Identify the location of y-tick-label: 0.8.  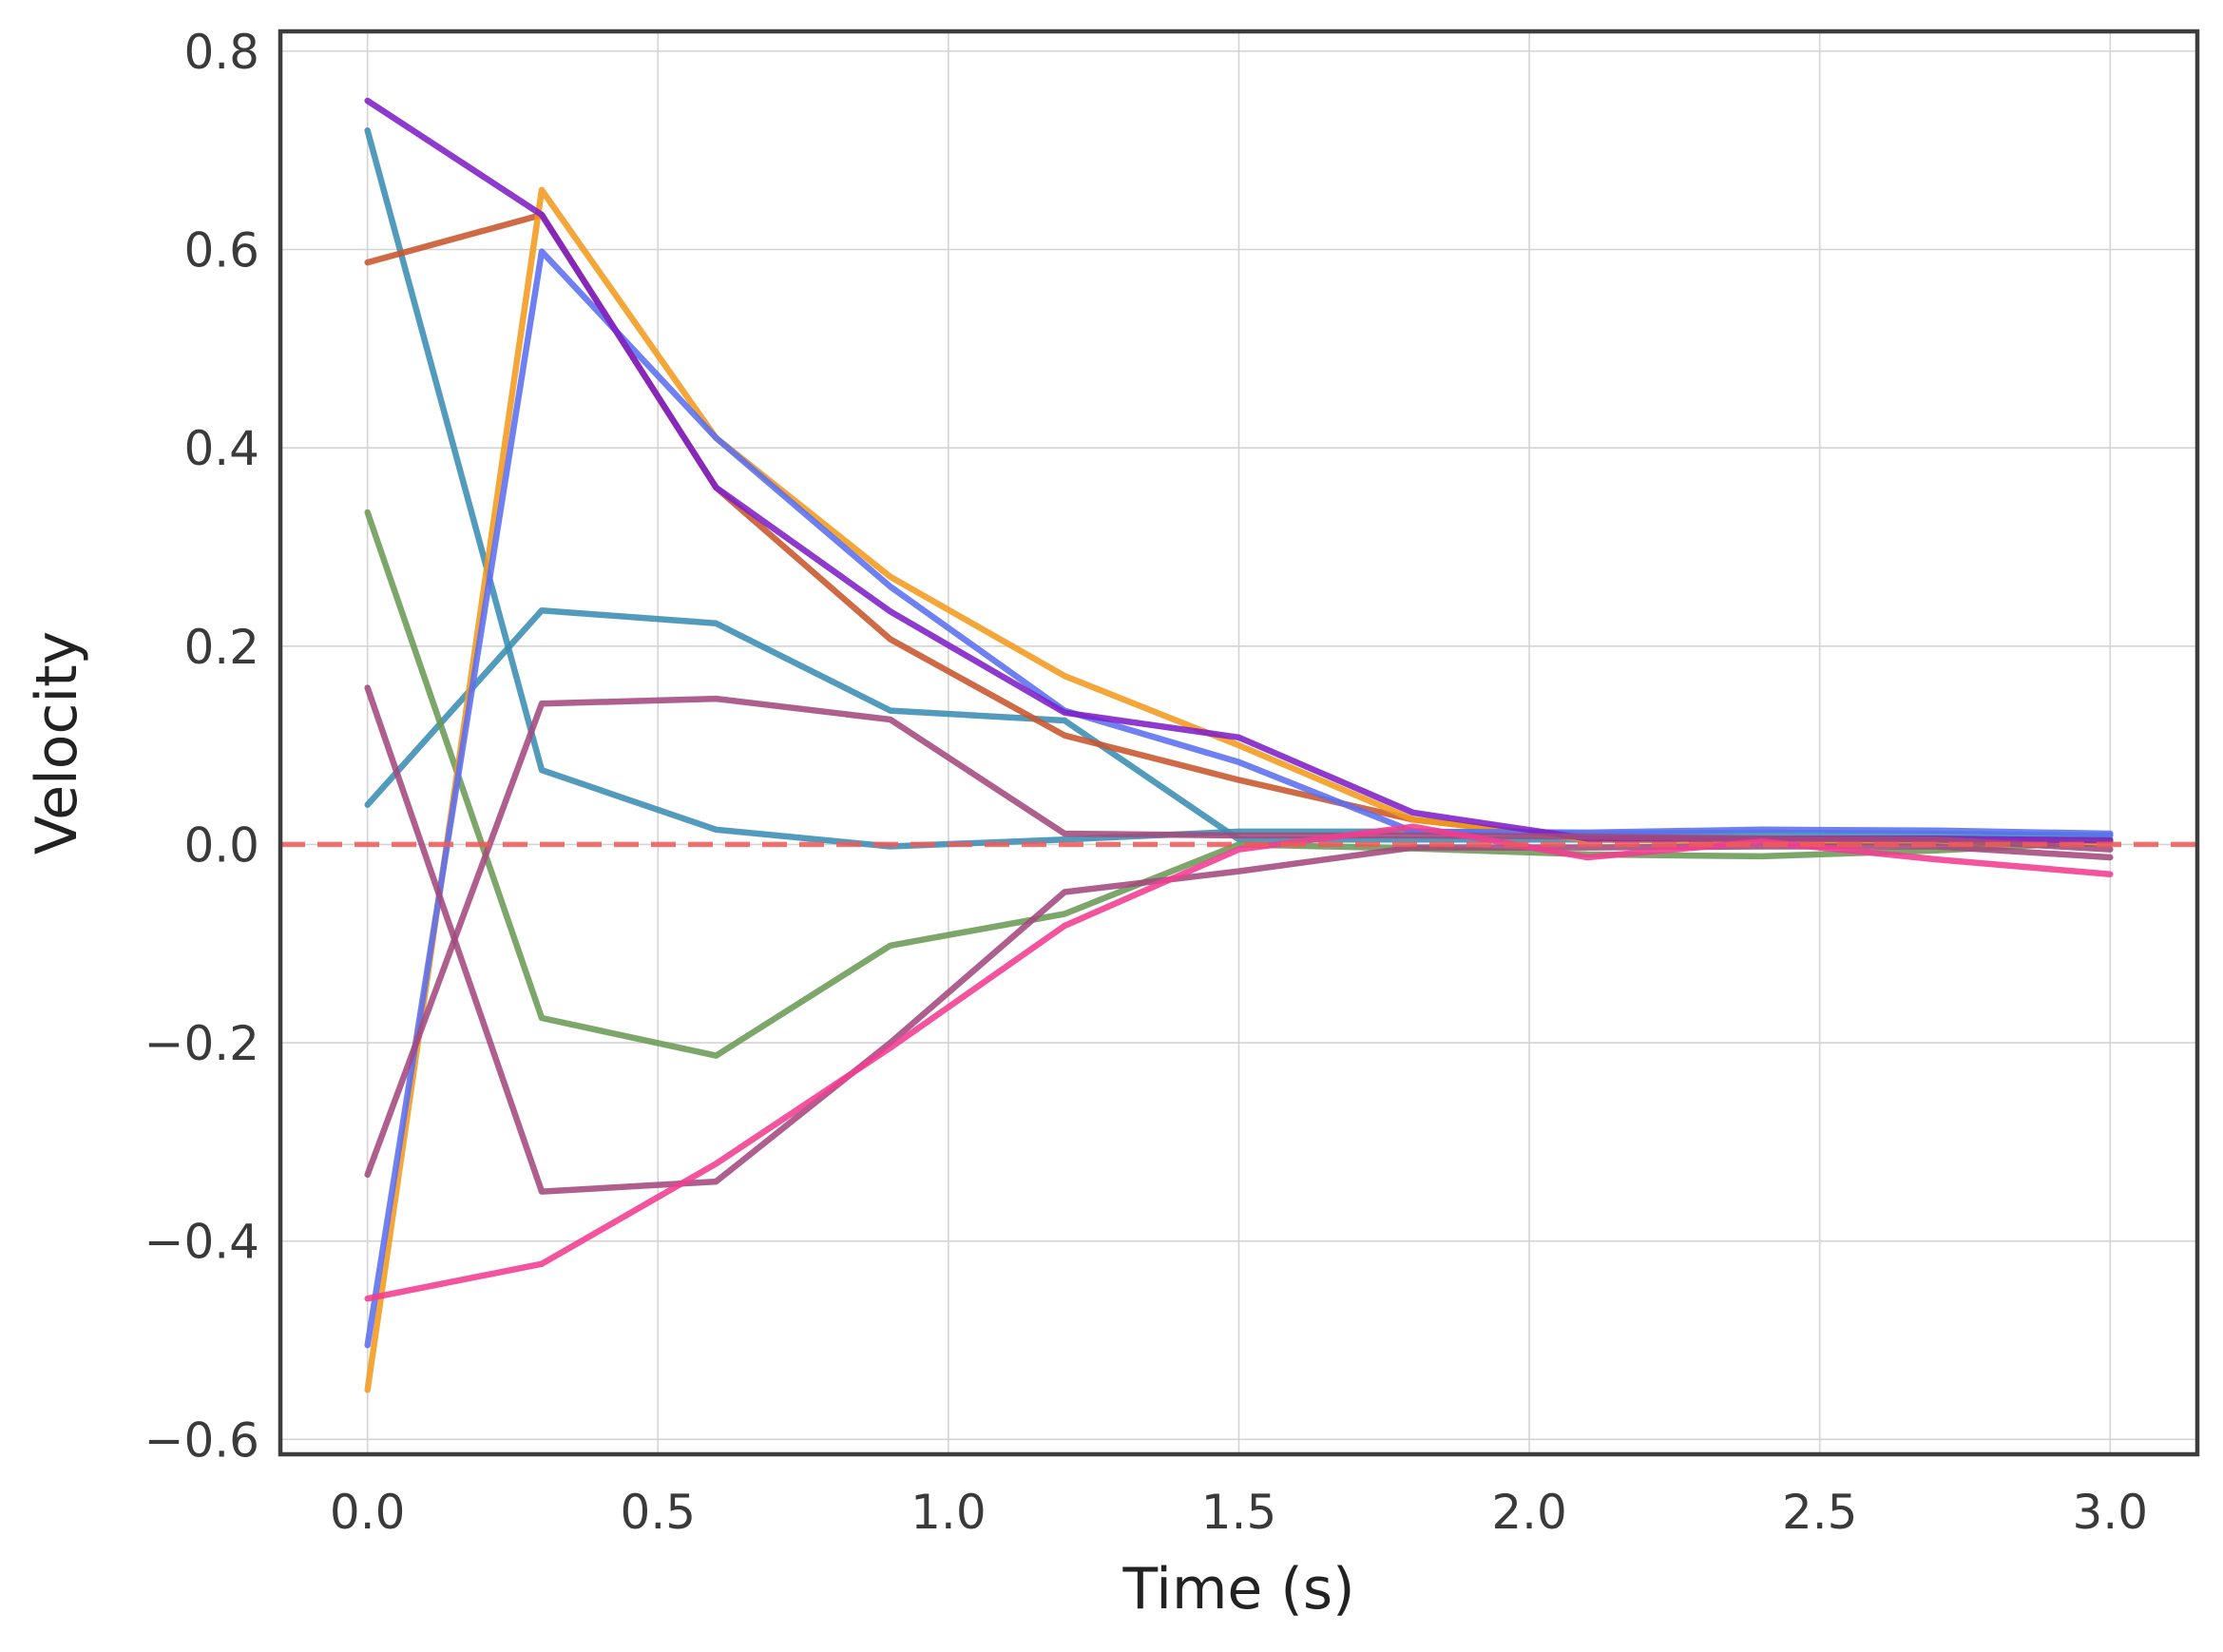
(221, 52).